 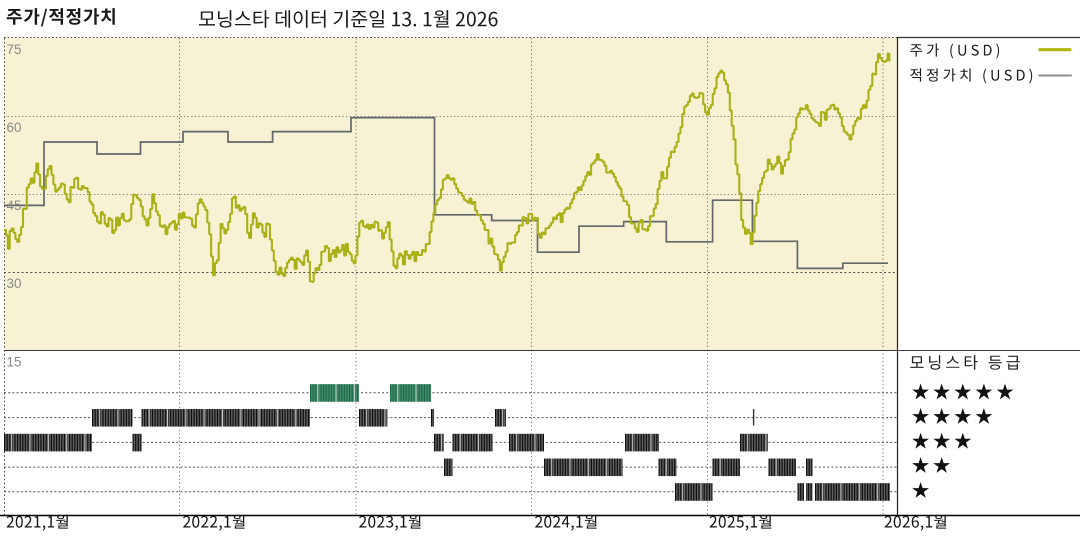 I want to click on svg-text: 30, so click(x=14, y=283).